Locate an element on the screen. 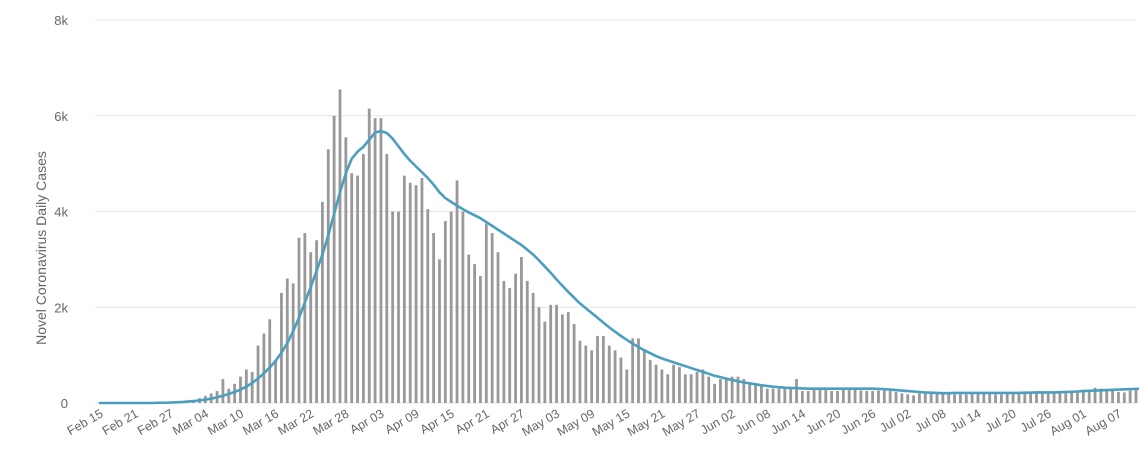 The image size is (1139, 474). x-tick-label: May 27 is located at coordinates (681, 422).